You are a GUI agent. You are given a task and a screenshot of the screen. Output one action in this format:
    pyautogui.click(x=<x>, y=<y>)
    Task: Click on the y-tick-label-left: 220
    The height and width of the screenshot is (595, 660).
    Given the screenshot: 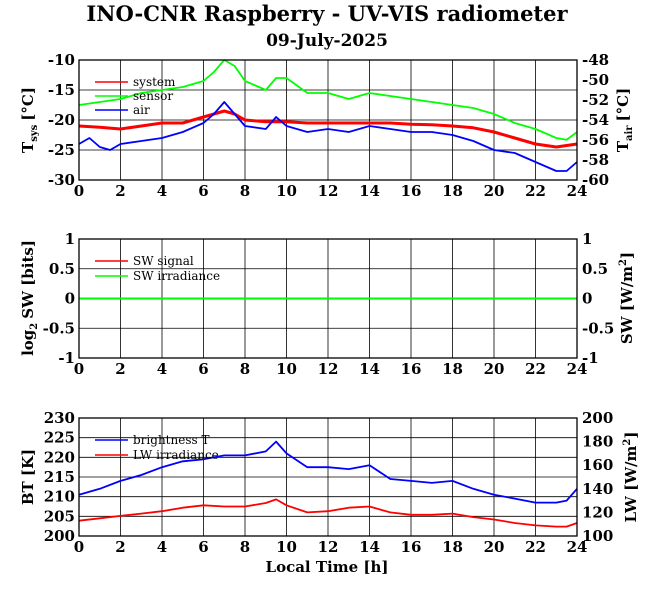 What is the action you would take?
    pyautogui.click(x=59, y=457)
    